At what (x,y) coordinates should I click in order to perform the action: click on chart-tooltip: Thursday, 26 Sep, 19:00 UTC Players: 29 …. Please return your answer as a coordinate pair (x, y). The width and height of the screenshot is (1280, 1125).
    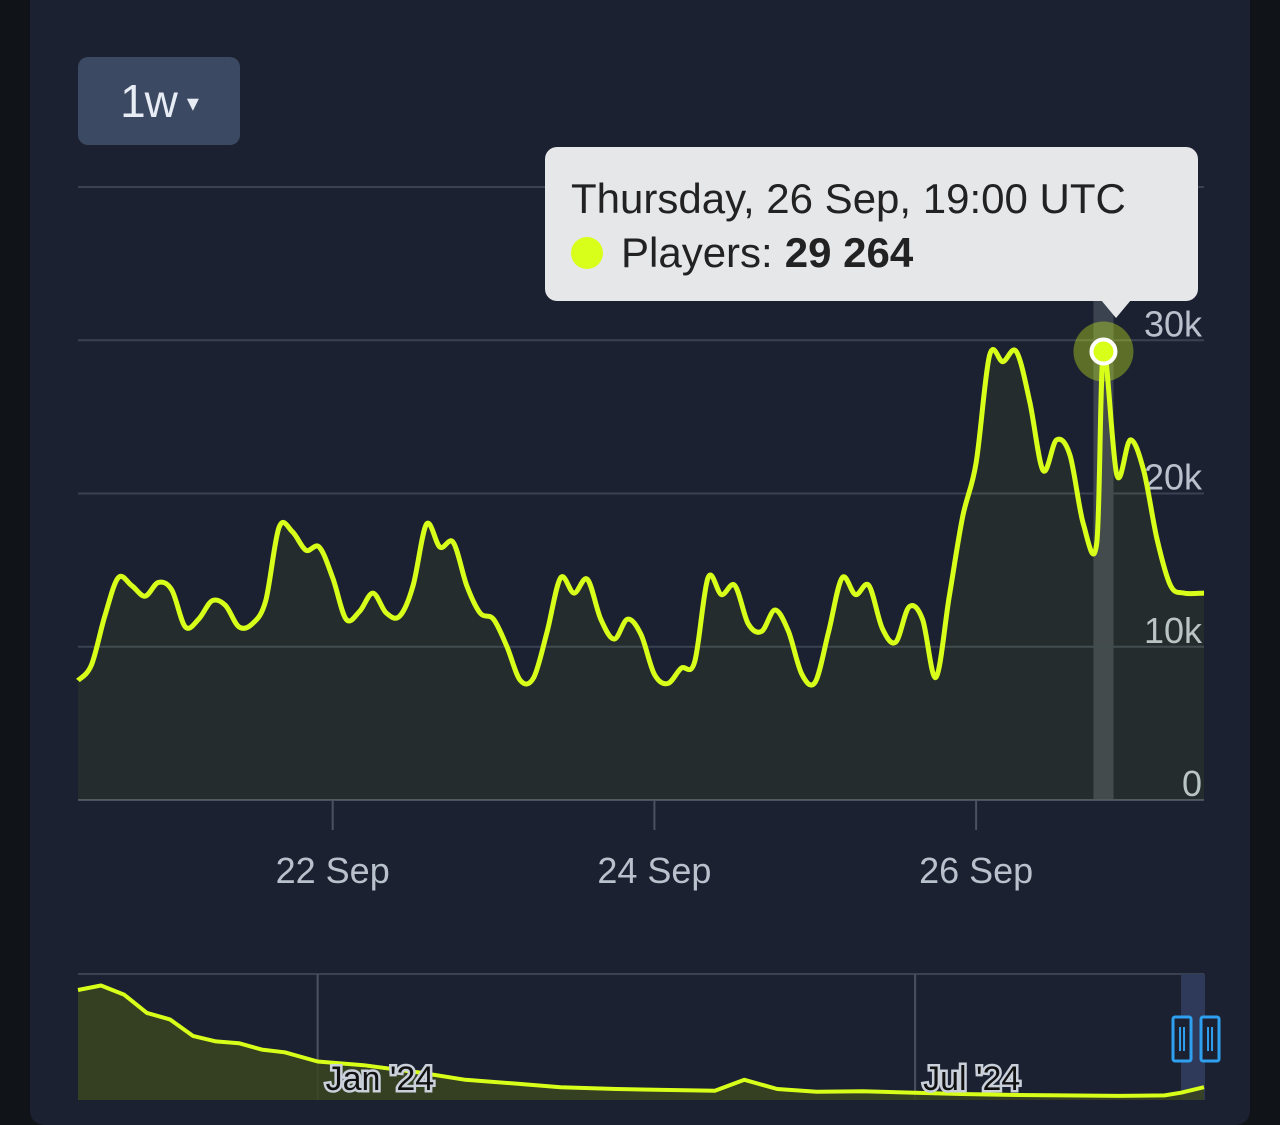
    Looking at the image, I should click on (871, 224).